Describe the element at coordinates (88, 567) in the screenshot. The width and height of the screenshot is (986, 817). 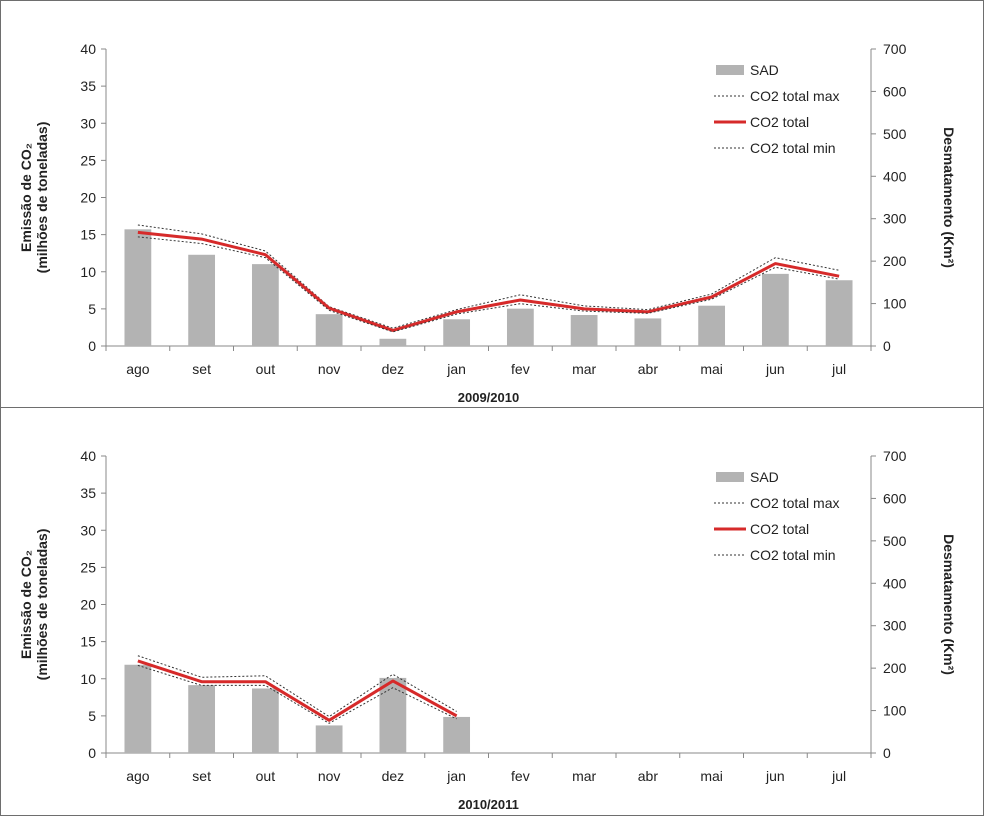
I see `y-tick-label-left: 25` at that location.